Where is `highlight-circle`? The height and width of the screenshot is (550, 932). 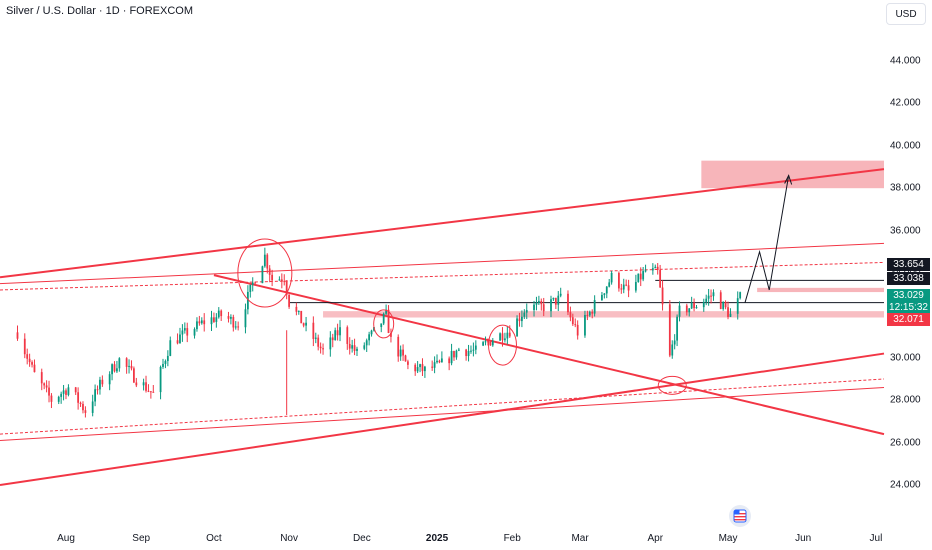 highlight-circle is located at coordinates (672, 385).